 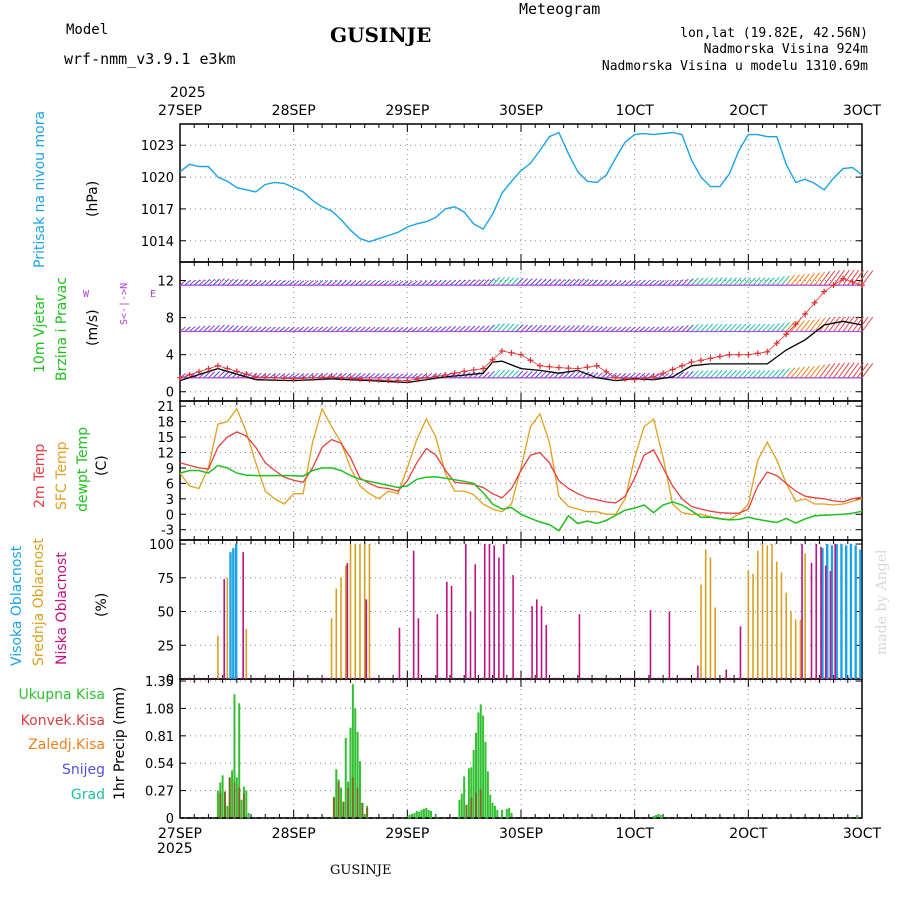 I want to click on precip-ytick-label: 0.81, so click(x=159, y=737).